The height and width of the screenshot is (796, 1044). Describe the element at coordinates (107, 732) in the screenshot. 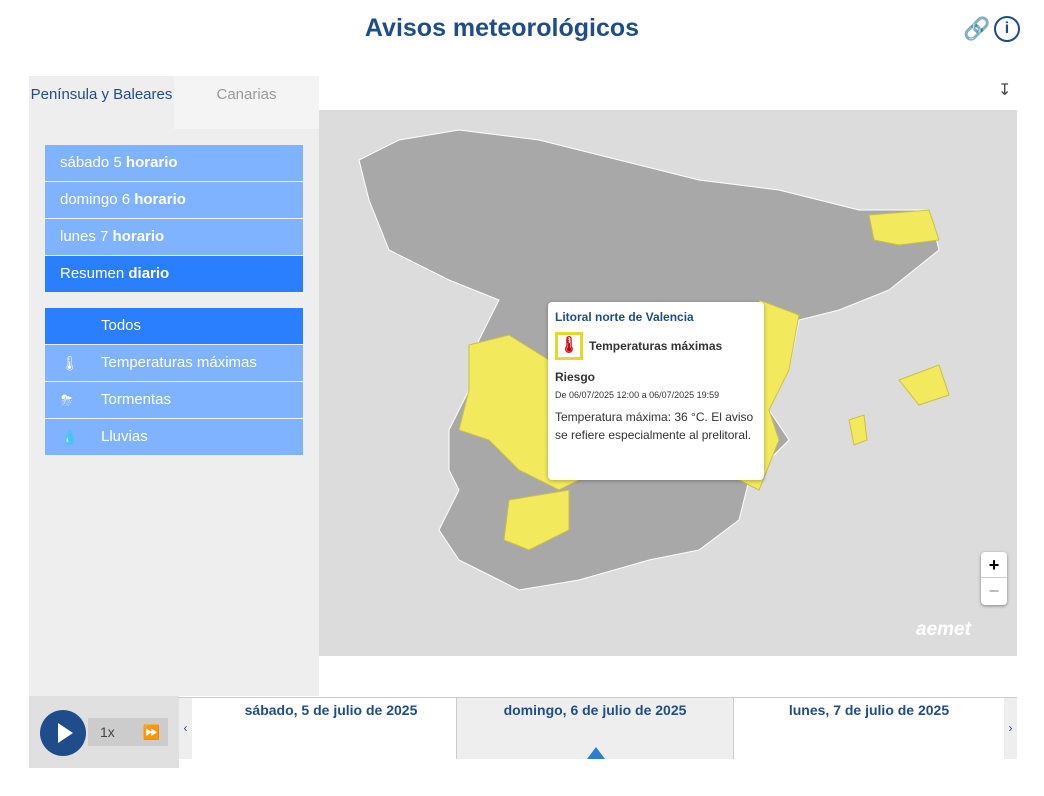

I see `speed-label: 1x` at that location.